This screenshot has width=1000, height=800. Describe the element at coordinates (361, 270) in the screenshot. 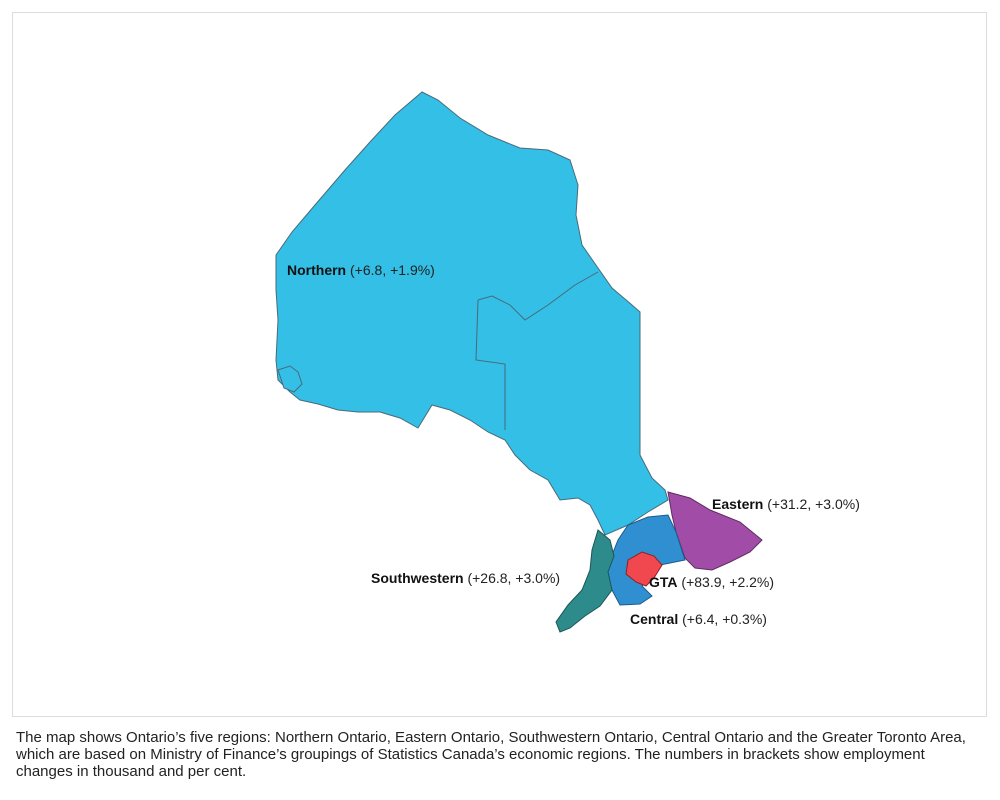

I see `label-northern: Northern (+6.8, +1.9%)` at that location.